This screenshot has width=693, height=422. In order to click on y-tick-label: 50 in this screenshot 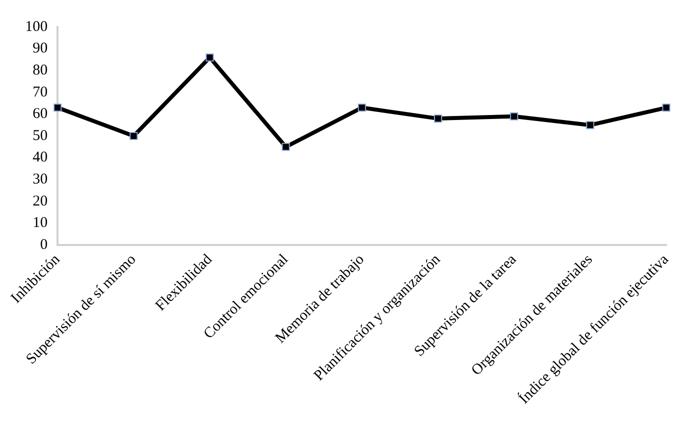, I will do `click(40, 136)`.